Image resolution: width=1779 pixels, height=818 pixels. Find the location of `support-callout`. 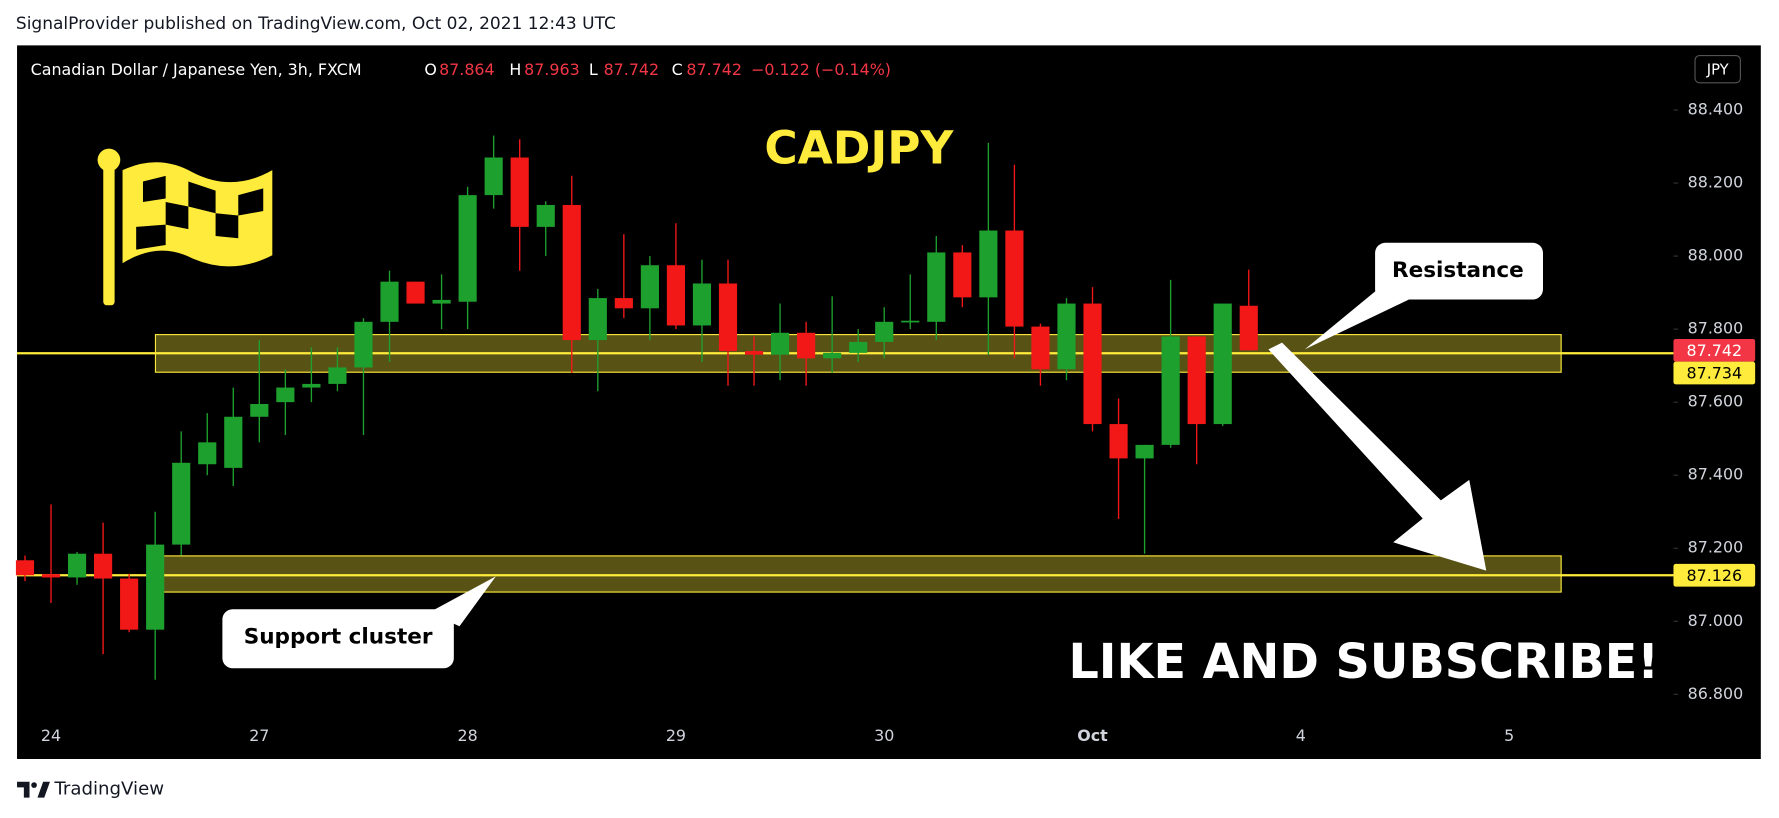

support-callout is located at coordinates (359, 622).